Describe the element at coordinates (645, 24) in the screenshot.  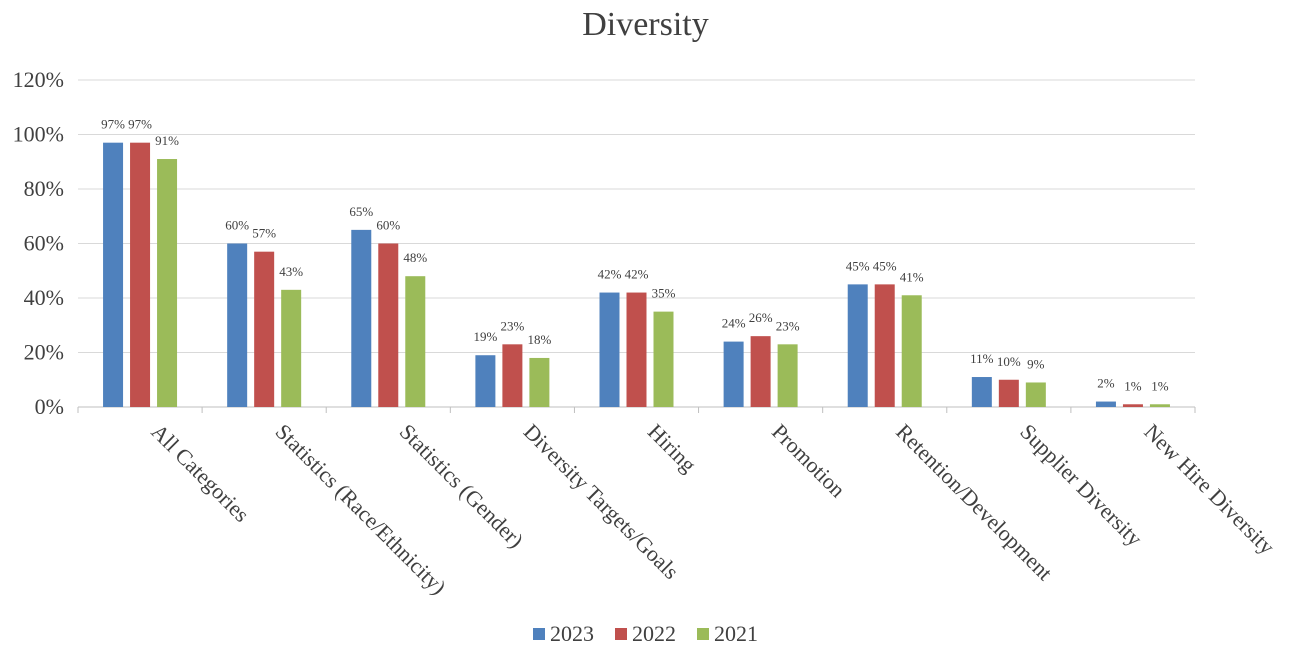
I see `chart-title: Diversity` at that location.